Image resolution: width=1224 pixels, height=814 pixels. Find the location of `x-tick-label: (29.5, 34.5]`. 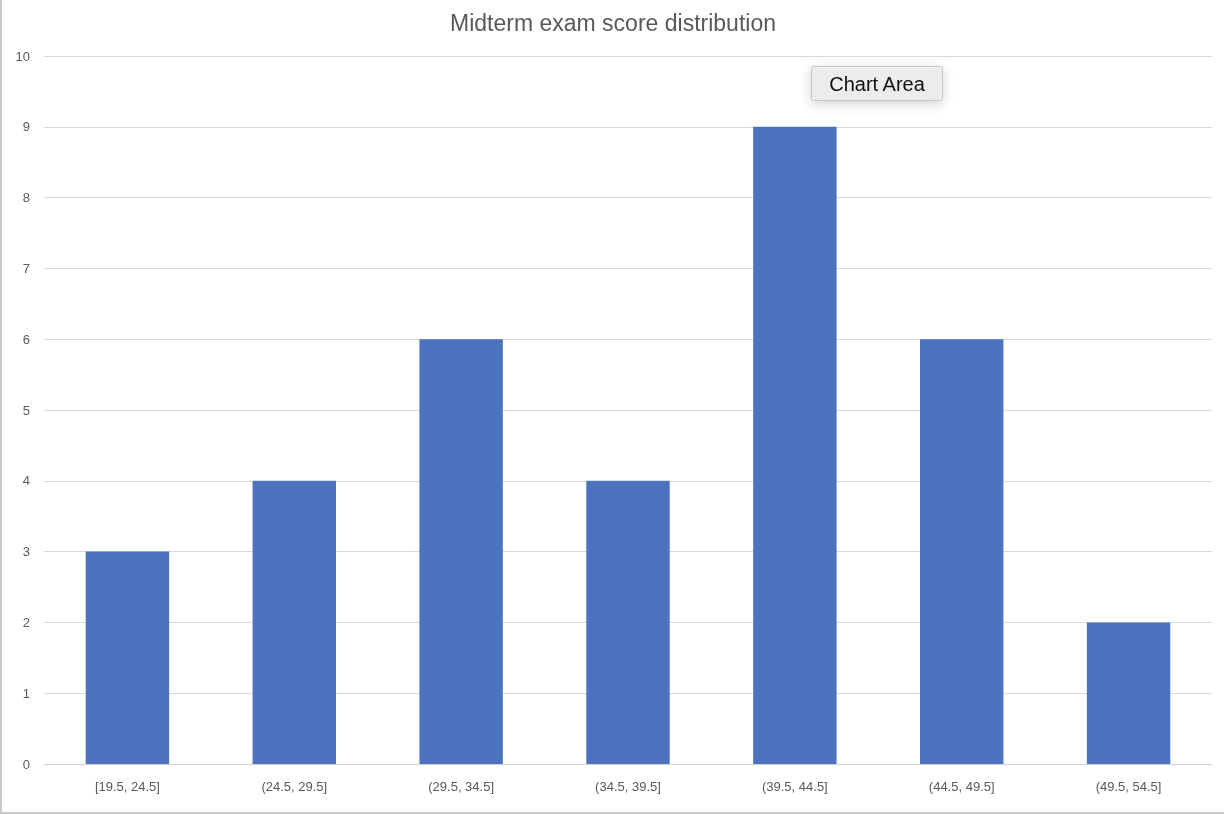

x-tick-label: (29.5, 34.5] is located at coordinates (461, 786).